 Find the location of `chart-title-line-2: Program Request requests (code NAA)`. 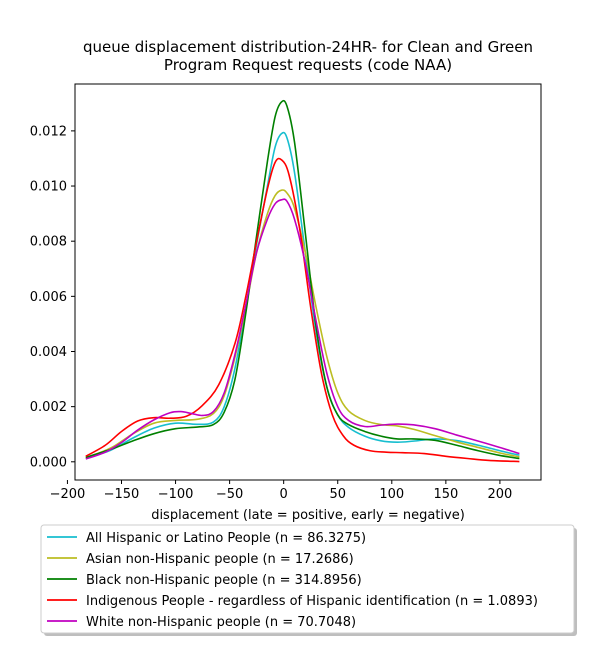

chart-title-line-2: Program Request requests (code NAA) is located at coordinates (308, 65).